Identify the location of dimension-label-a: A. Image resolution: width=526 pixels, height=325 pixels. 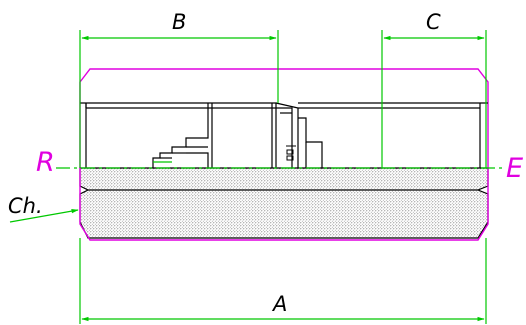
(279, 304).